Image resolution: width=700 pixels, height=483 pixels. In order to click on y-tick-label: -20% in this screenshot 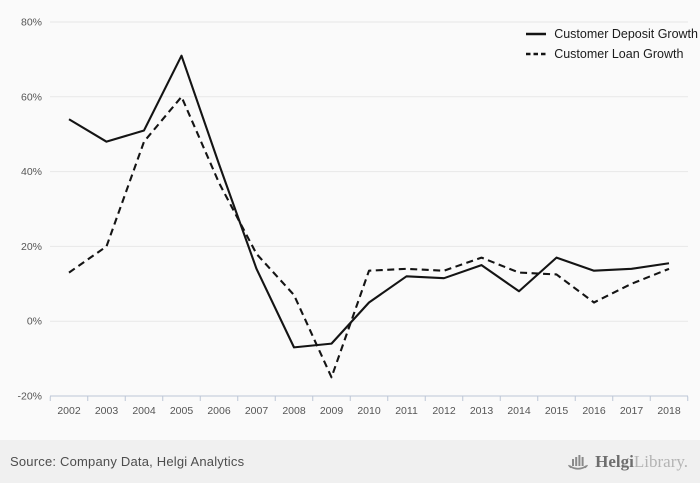, I will do `click(29, 397)`.